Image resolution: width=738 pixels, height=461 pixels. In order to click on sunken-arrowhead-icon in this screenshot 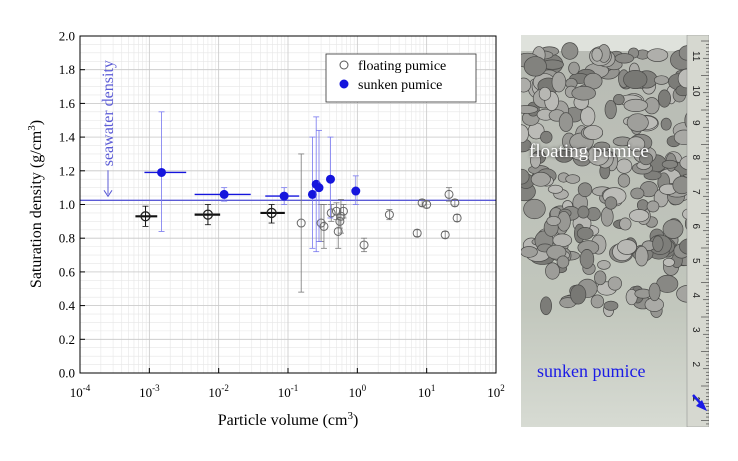, I will do `click(701, 405)`.